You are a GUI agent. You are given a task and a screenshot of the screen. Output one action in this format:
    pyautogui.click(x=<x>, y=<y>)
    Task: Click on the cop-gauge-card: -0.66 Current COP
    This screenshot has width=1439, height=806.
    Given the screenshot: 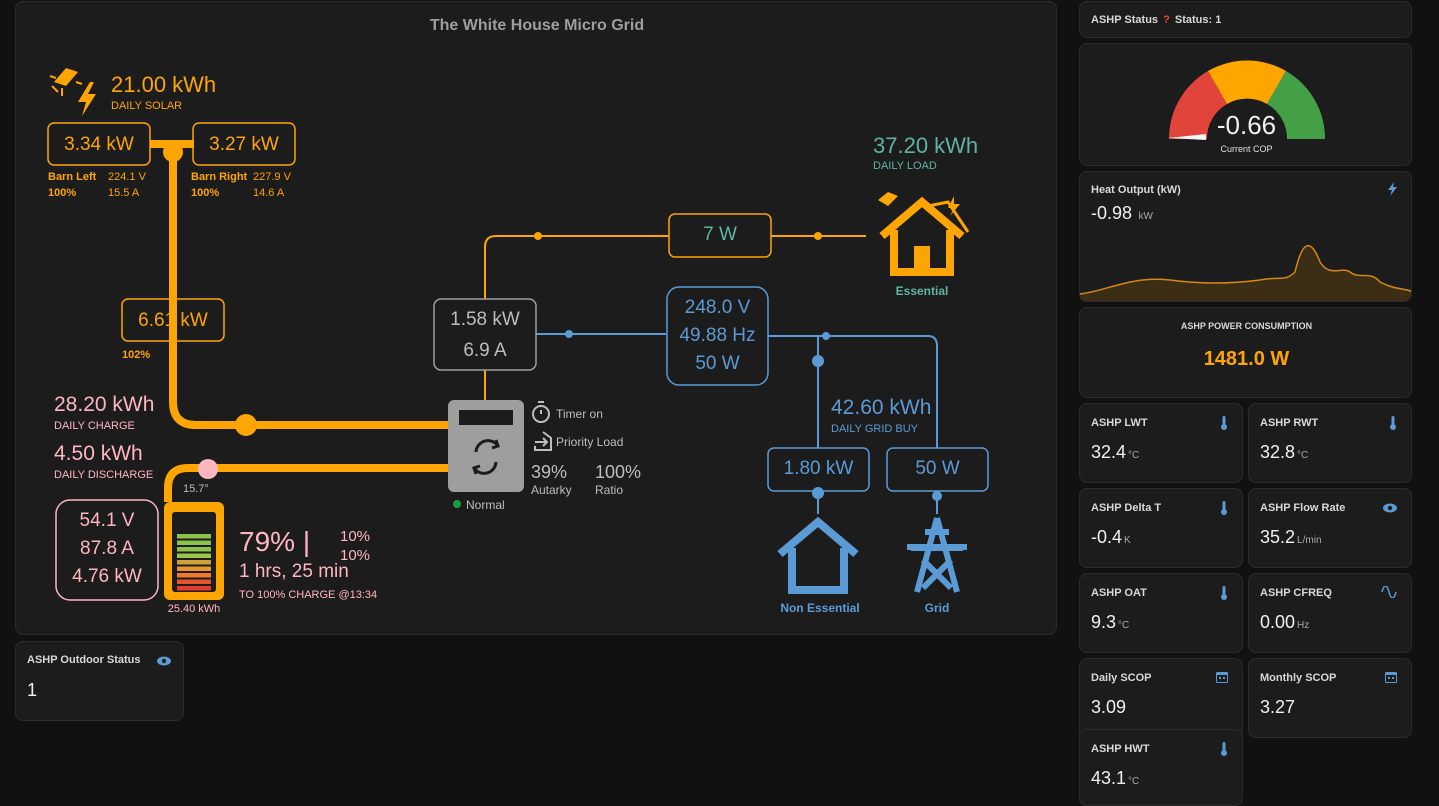 What is the action you would take?
    pyautogui.click(x=1245, y=104)
    